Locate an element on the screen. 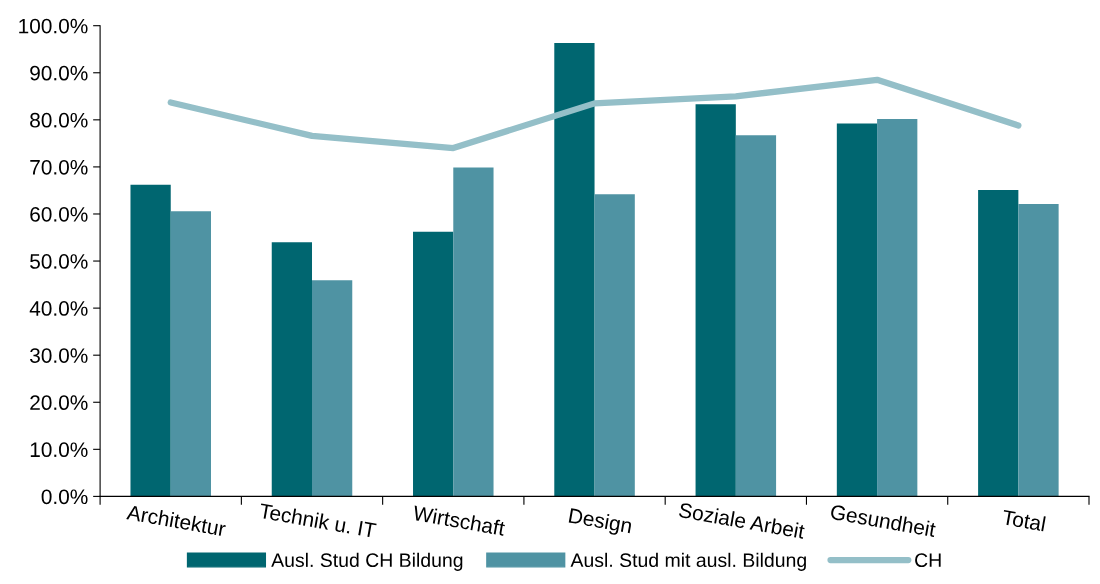 The height and width of the screenshot is (584, 1100). x-tick-label: Gesundheit is located at coordinates (883, 520).